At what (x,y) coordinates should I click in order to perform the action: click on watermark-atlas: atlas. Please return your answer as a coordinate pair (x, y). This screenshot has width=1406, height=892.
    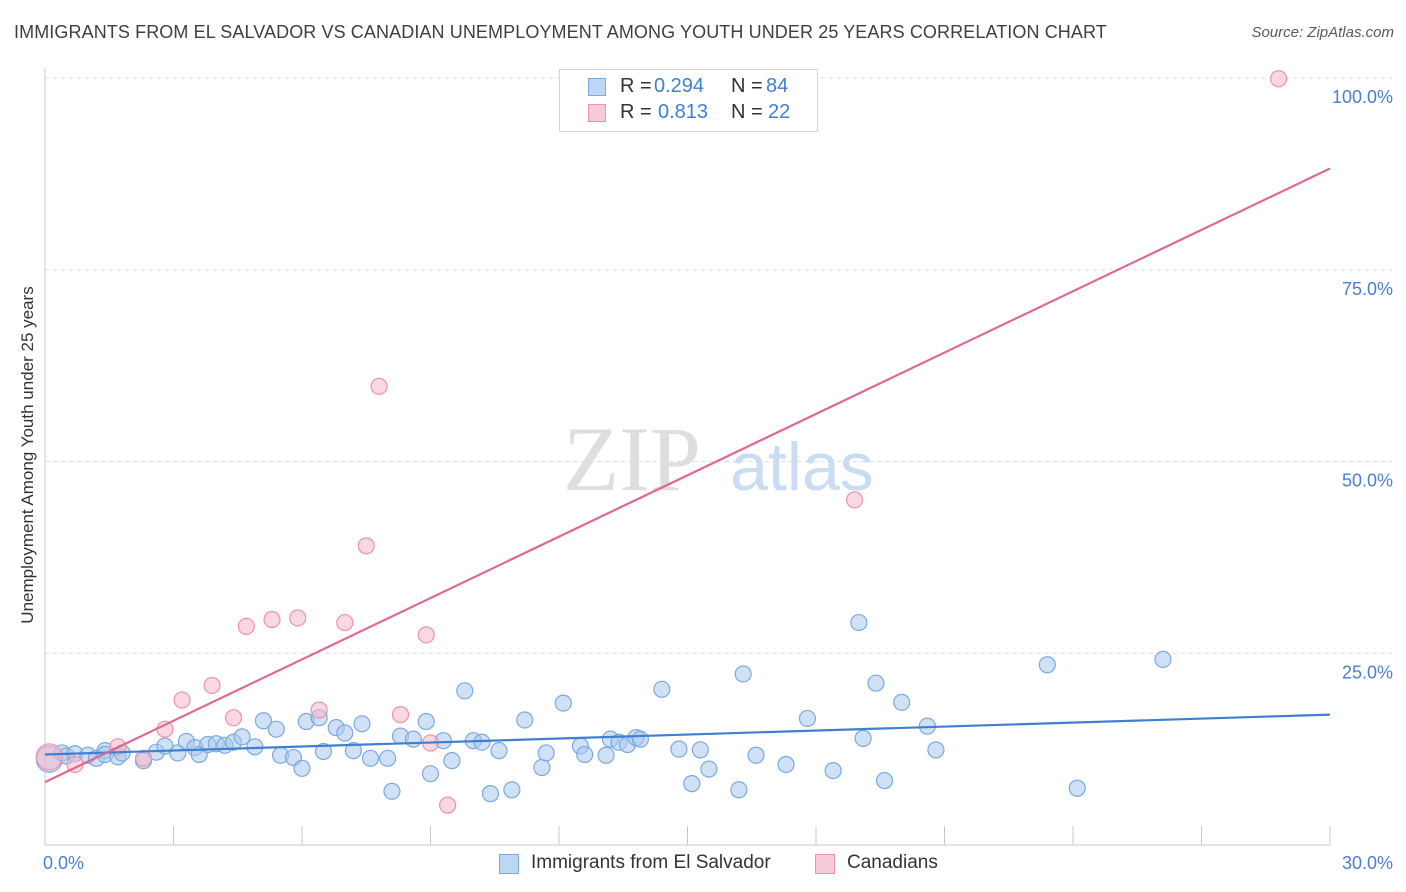
    Looking at the image, I should click on (802, 467).